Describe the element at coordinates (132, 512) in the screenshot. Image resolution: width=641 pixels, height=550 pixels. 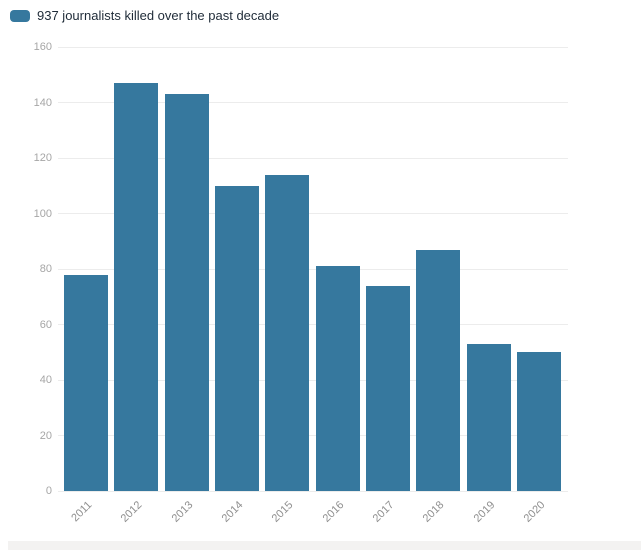
I see `x-axis-tick-label: 2012` at that location.